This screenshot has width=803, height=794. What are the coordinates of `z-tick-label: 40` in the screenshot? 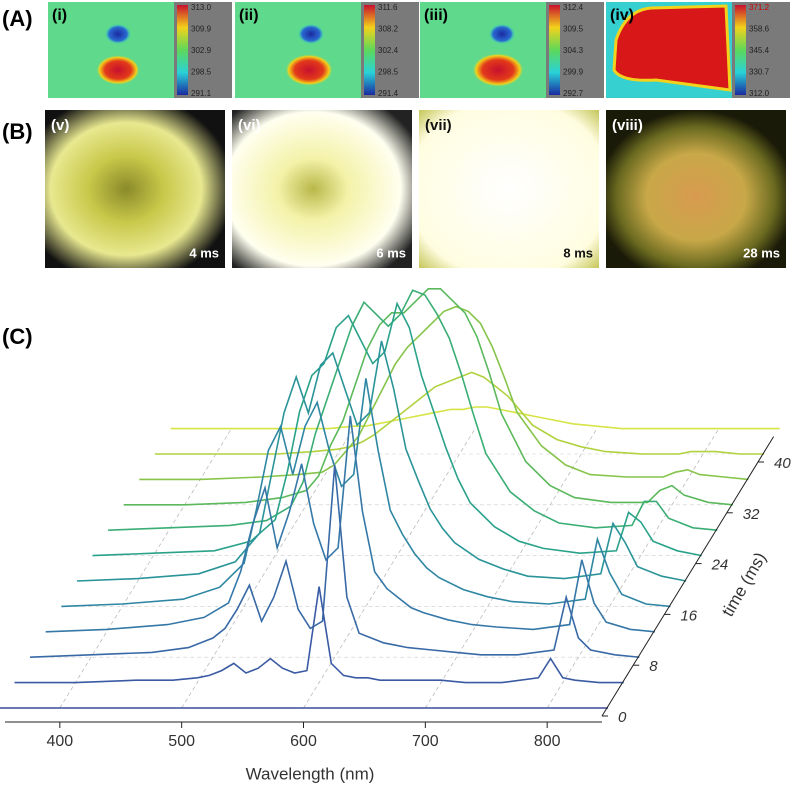 It's located at (782, 463).